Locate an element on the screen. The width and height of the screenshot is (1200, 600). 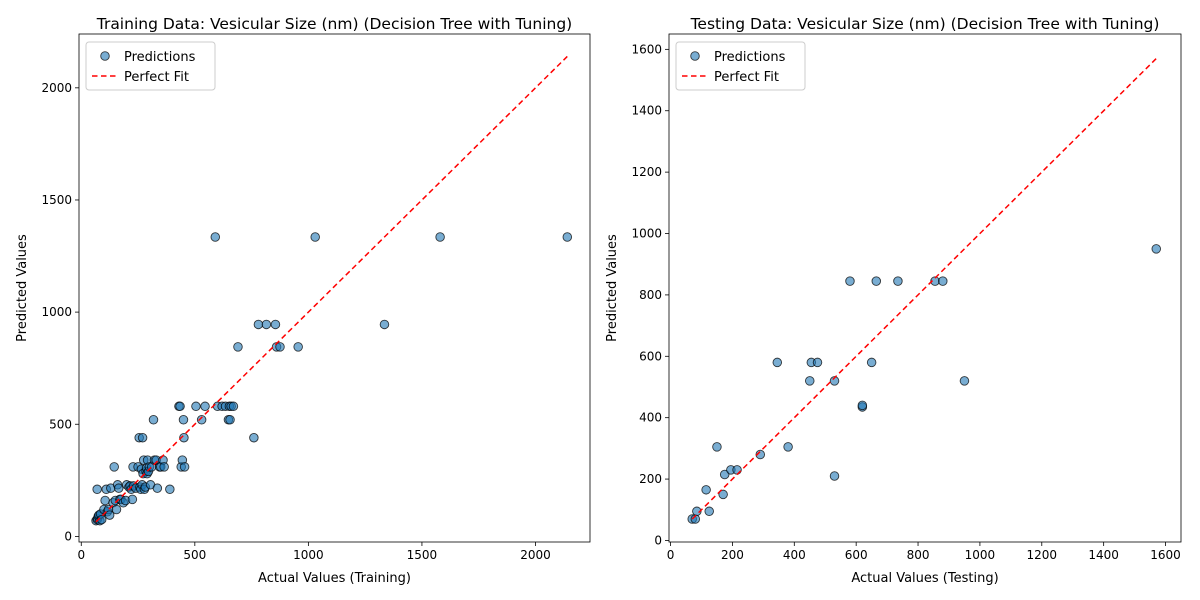
y-tick-label: 1200 is located at coordinates (646, 172).